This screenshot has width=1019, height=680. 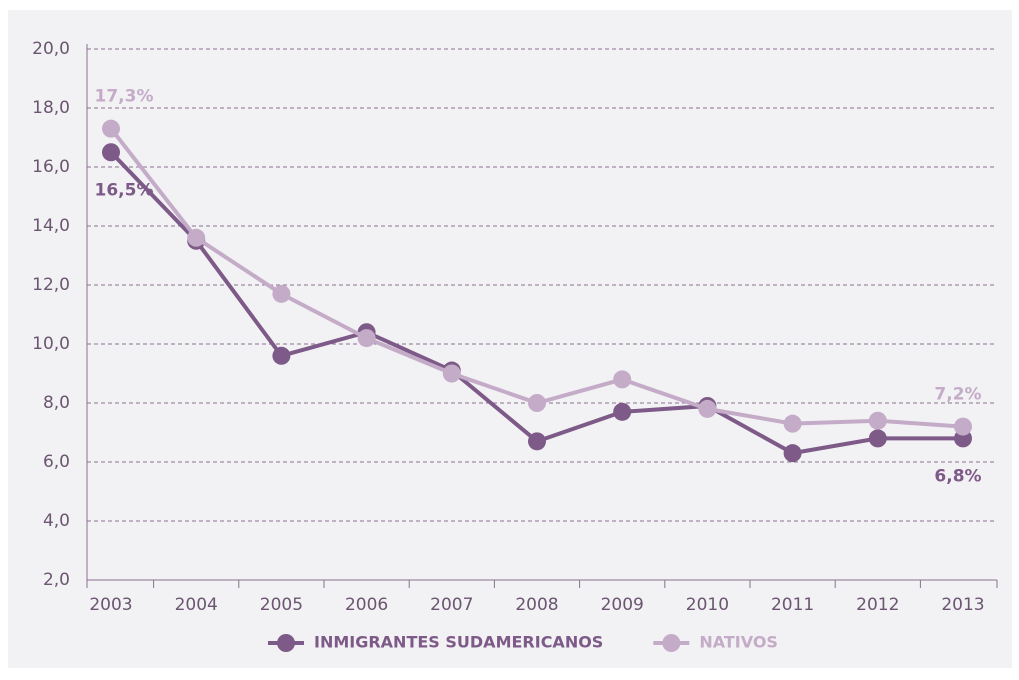 I want to click on legend-label: INMIGRANTES SUDAMERICANOS, so click(x=458, y=642).